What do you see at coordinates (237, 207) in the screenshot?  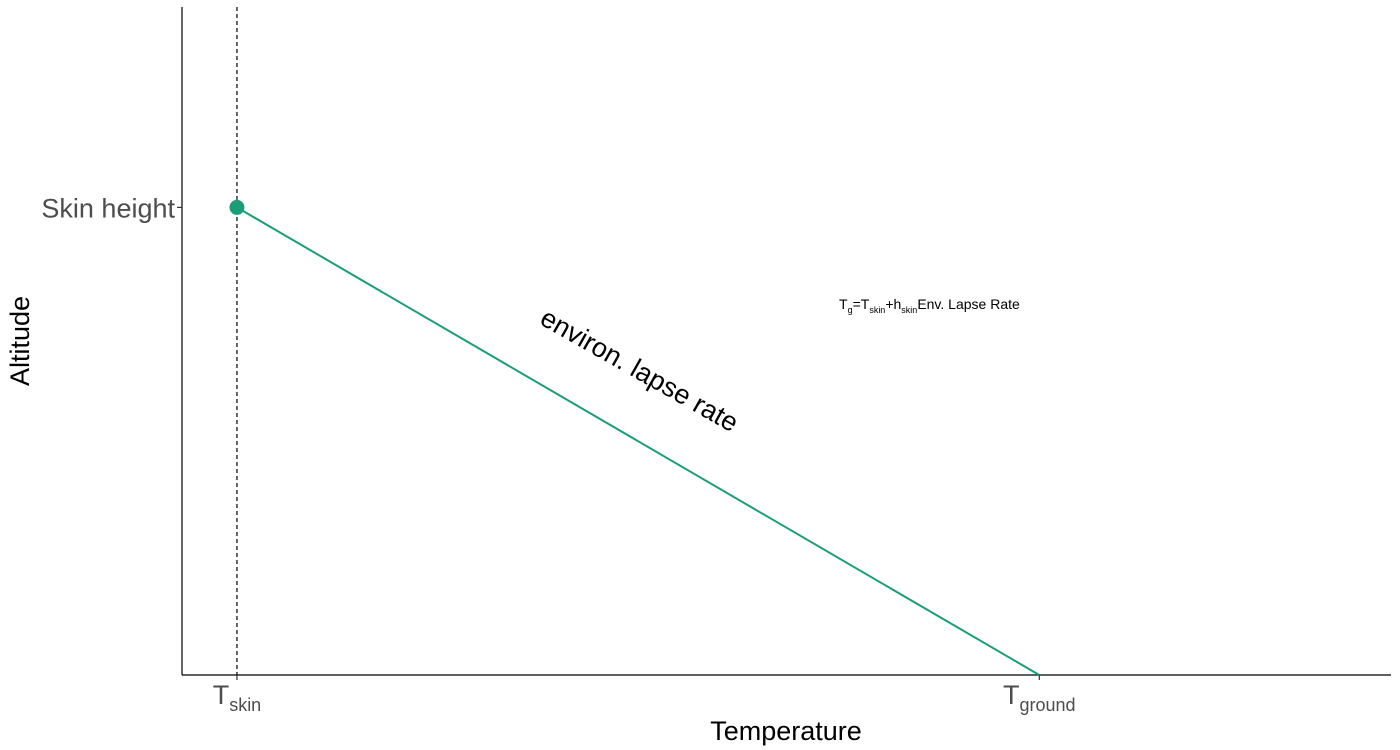 I see `skin-height-point` at bounding box center [237, 207].